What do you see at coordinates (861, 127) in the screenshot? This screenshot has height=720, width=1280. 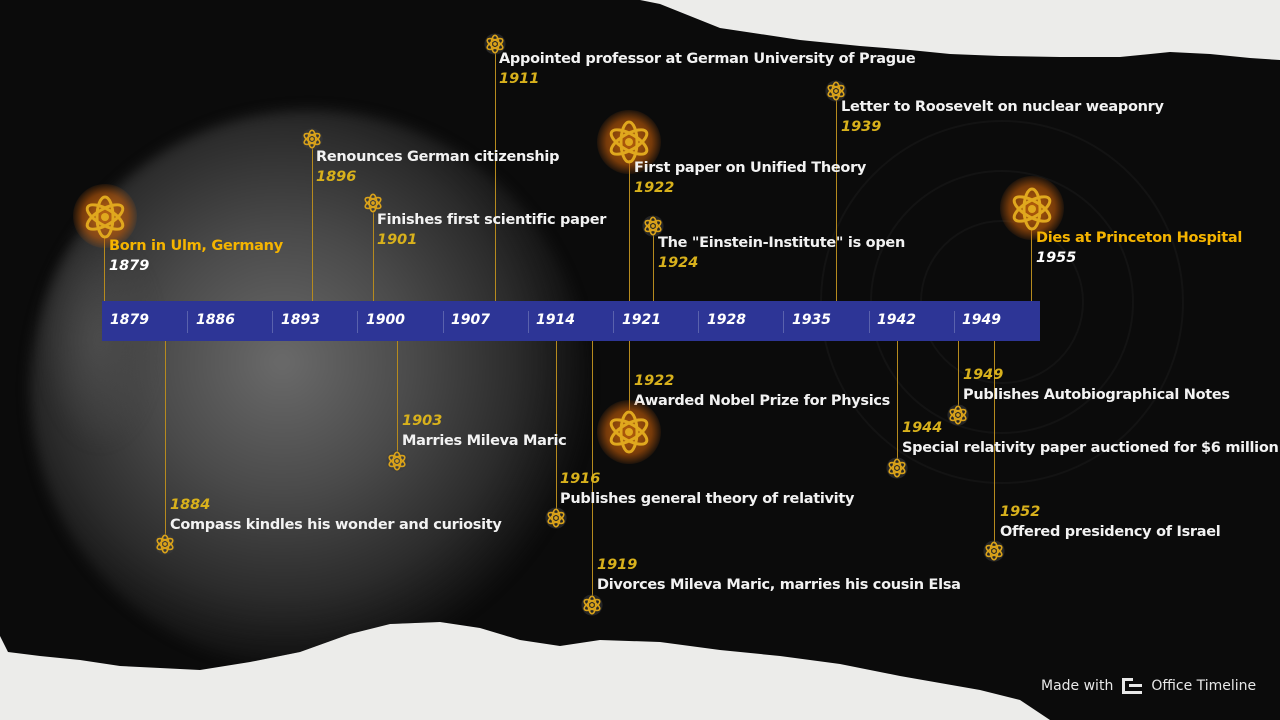 I see `event-date: 1939` at bounding box center [861, 127].